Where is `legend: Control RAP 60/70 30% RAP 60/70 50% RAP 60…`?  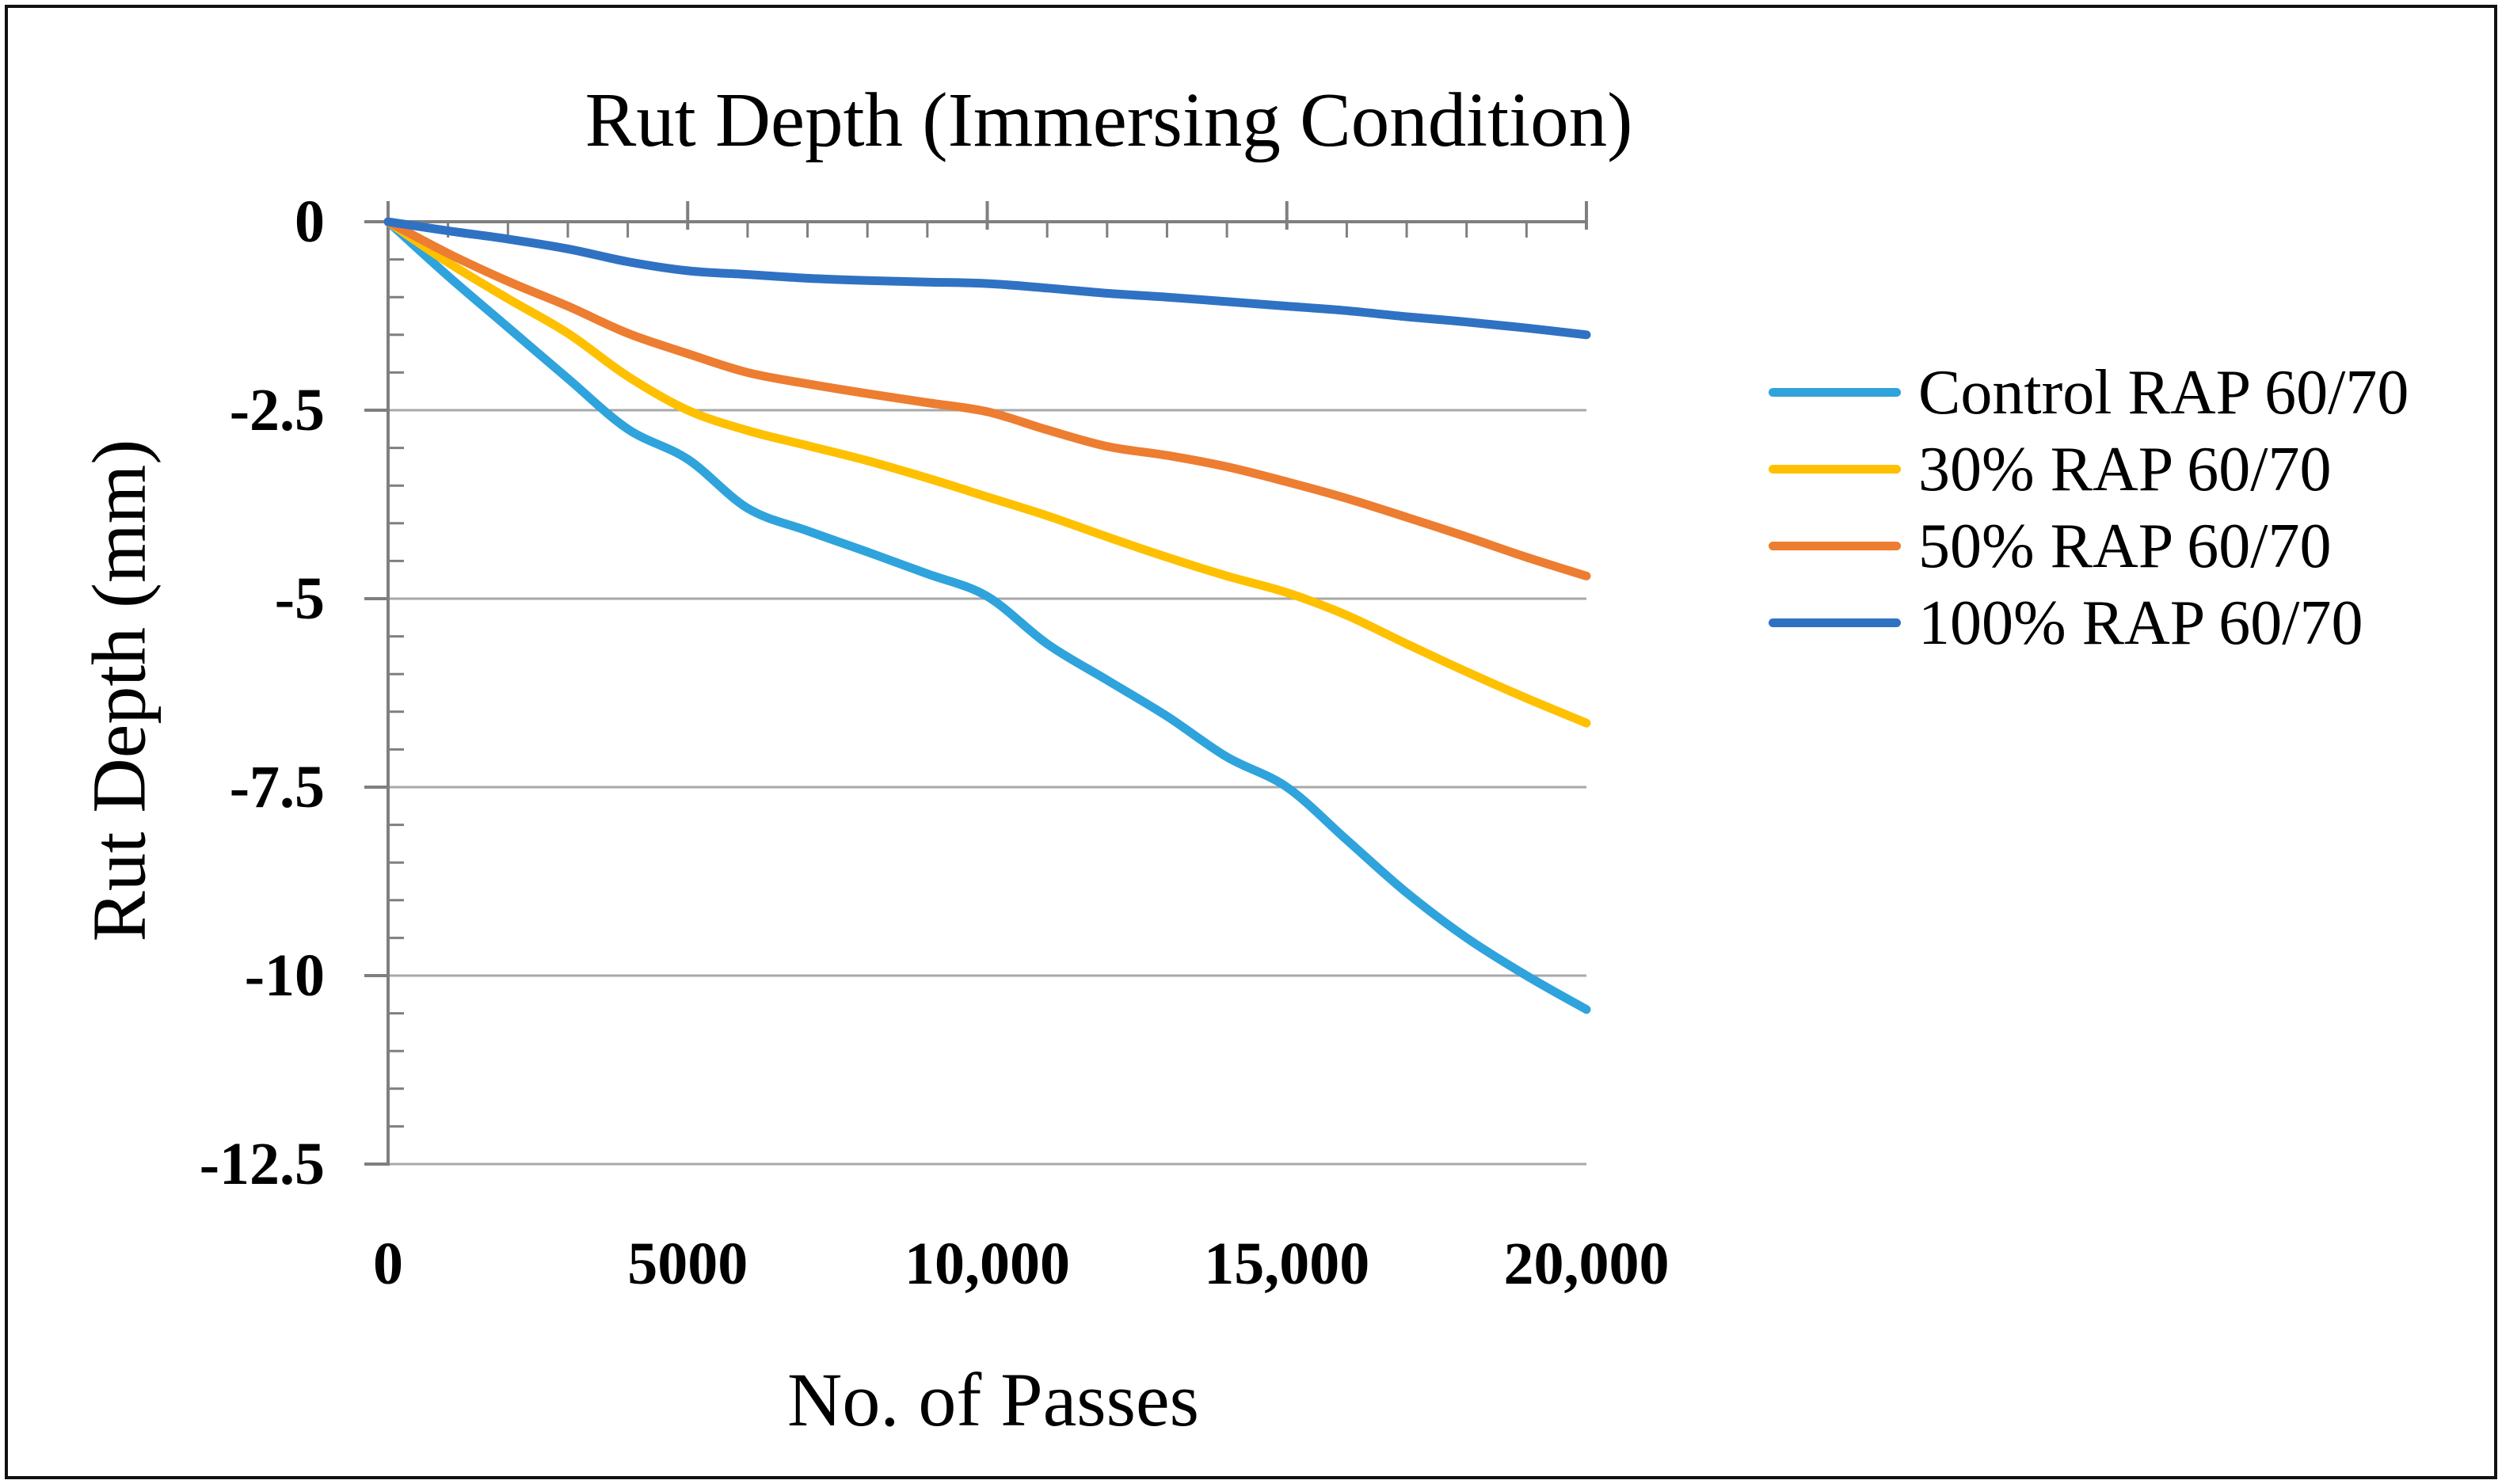 legend: Control RAP 60/70 30% RAP 60/70 50% RAP 60… is located at coordinates (2089, 508).